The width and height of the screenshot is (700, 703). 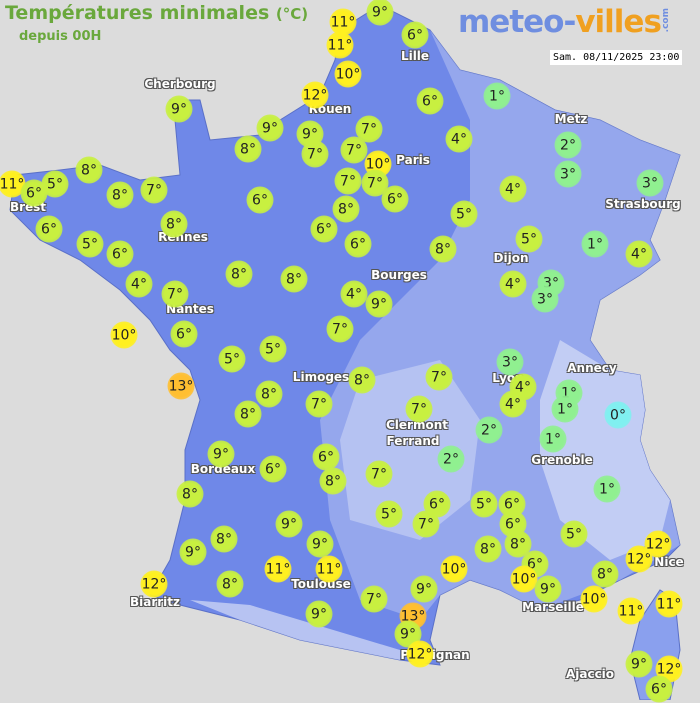 What do you see at coordinates (618, 415) in the screenshot?
I see `temperature-marker: 0°` at bounding box center [618, 415].